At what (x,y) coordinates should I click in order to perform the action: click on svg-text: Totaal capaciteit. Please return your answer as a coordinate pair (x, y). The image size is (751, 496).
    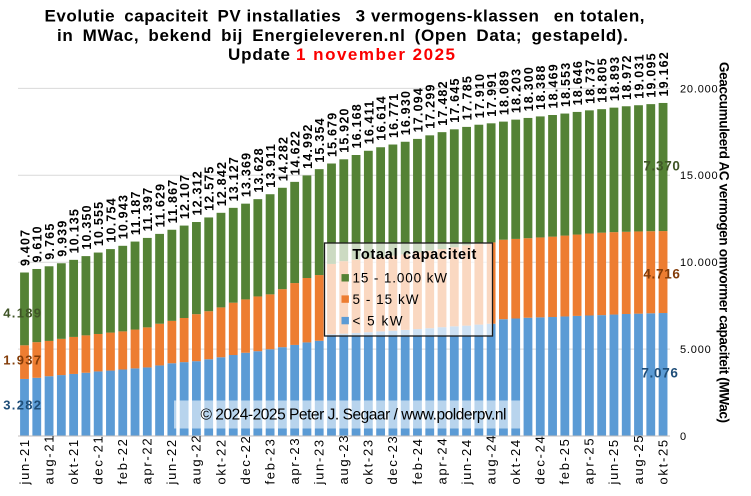
    Looking at the image, I should click on (414, 255).